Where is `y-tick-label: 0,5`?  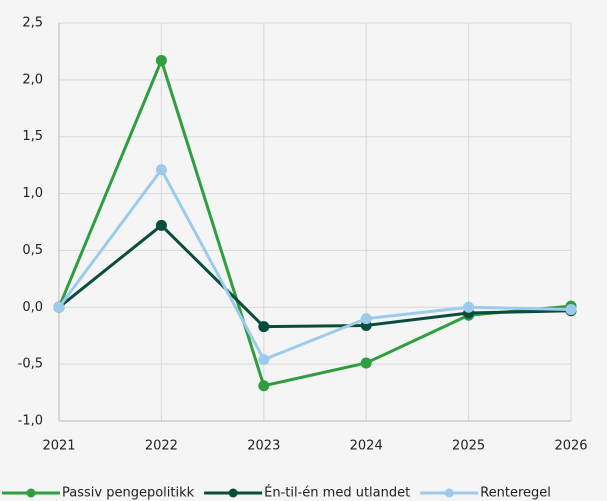
y-tick-label: 0,5 is located at coordinates (32, 250).